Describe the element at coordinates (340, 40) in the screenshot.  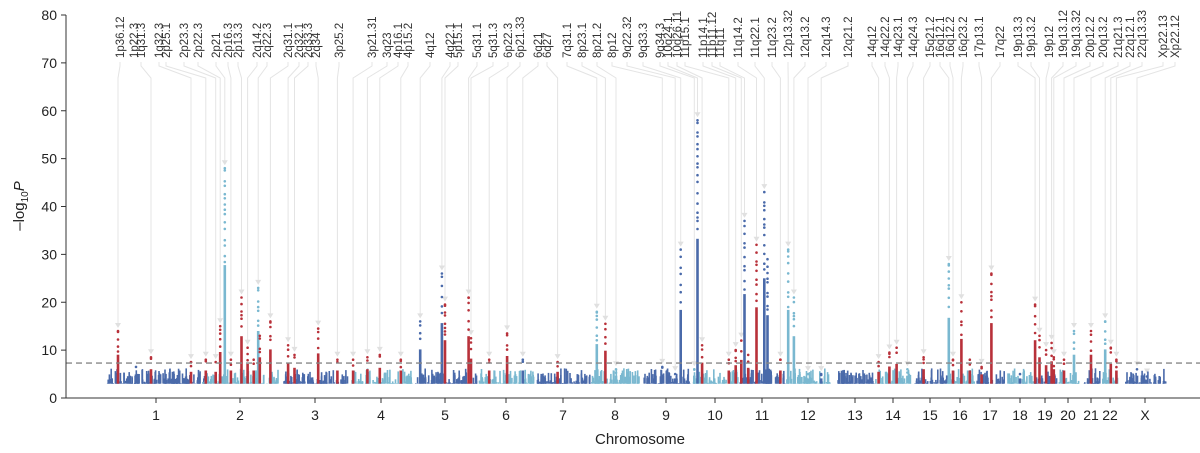
I see `locus-label: 3p25.2` at that location.